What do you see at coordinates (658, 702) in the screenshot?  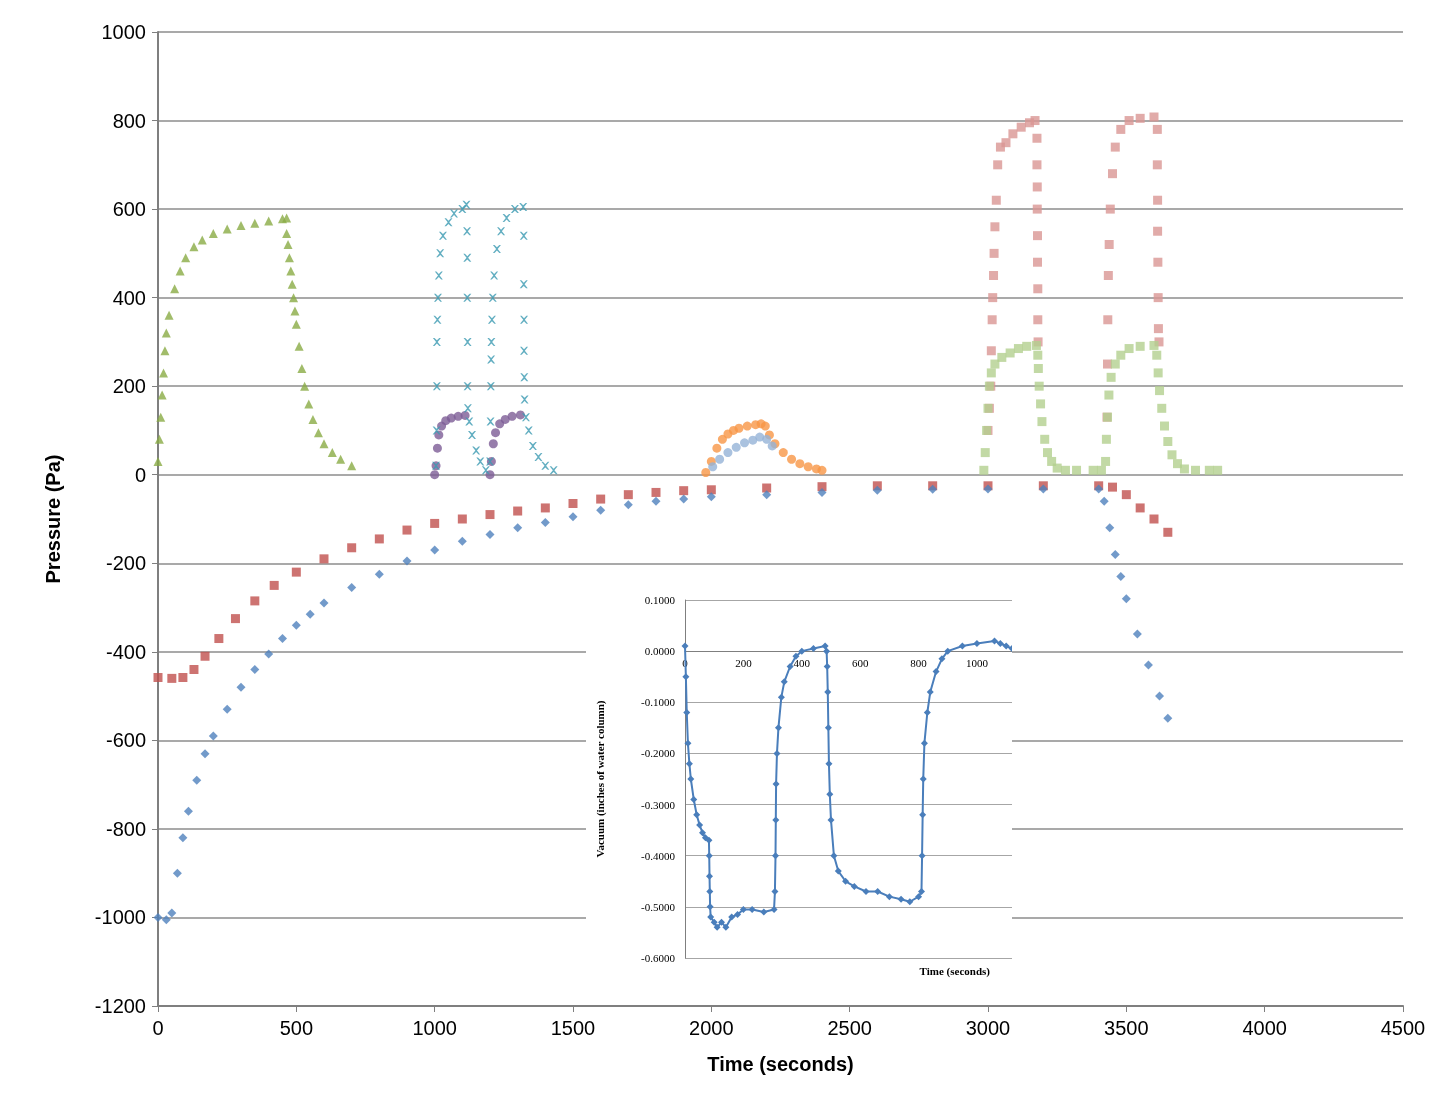 I see `y-tick-label: -0.1000` at bounding box center [658, 702].